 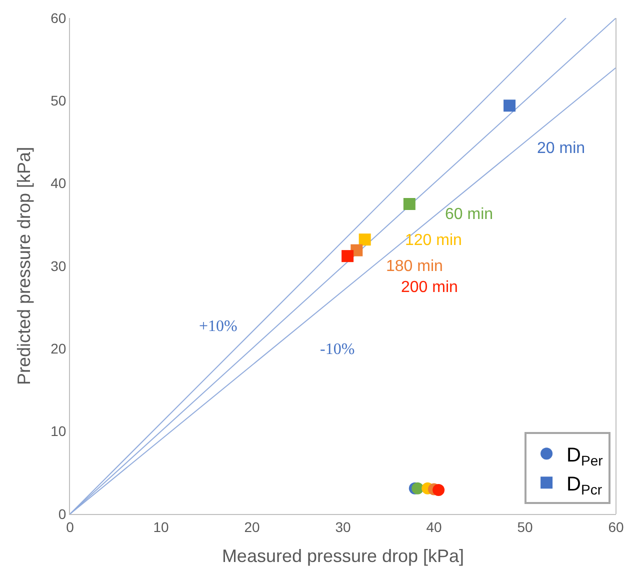 I want to click on y-tick-label: 20, so click(x=58, y=348).